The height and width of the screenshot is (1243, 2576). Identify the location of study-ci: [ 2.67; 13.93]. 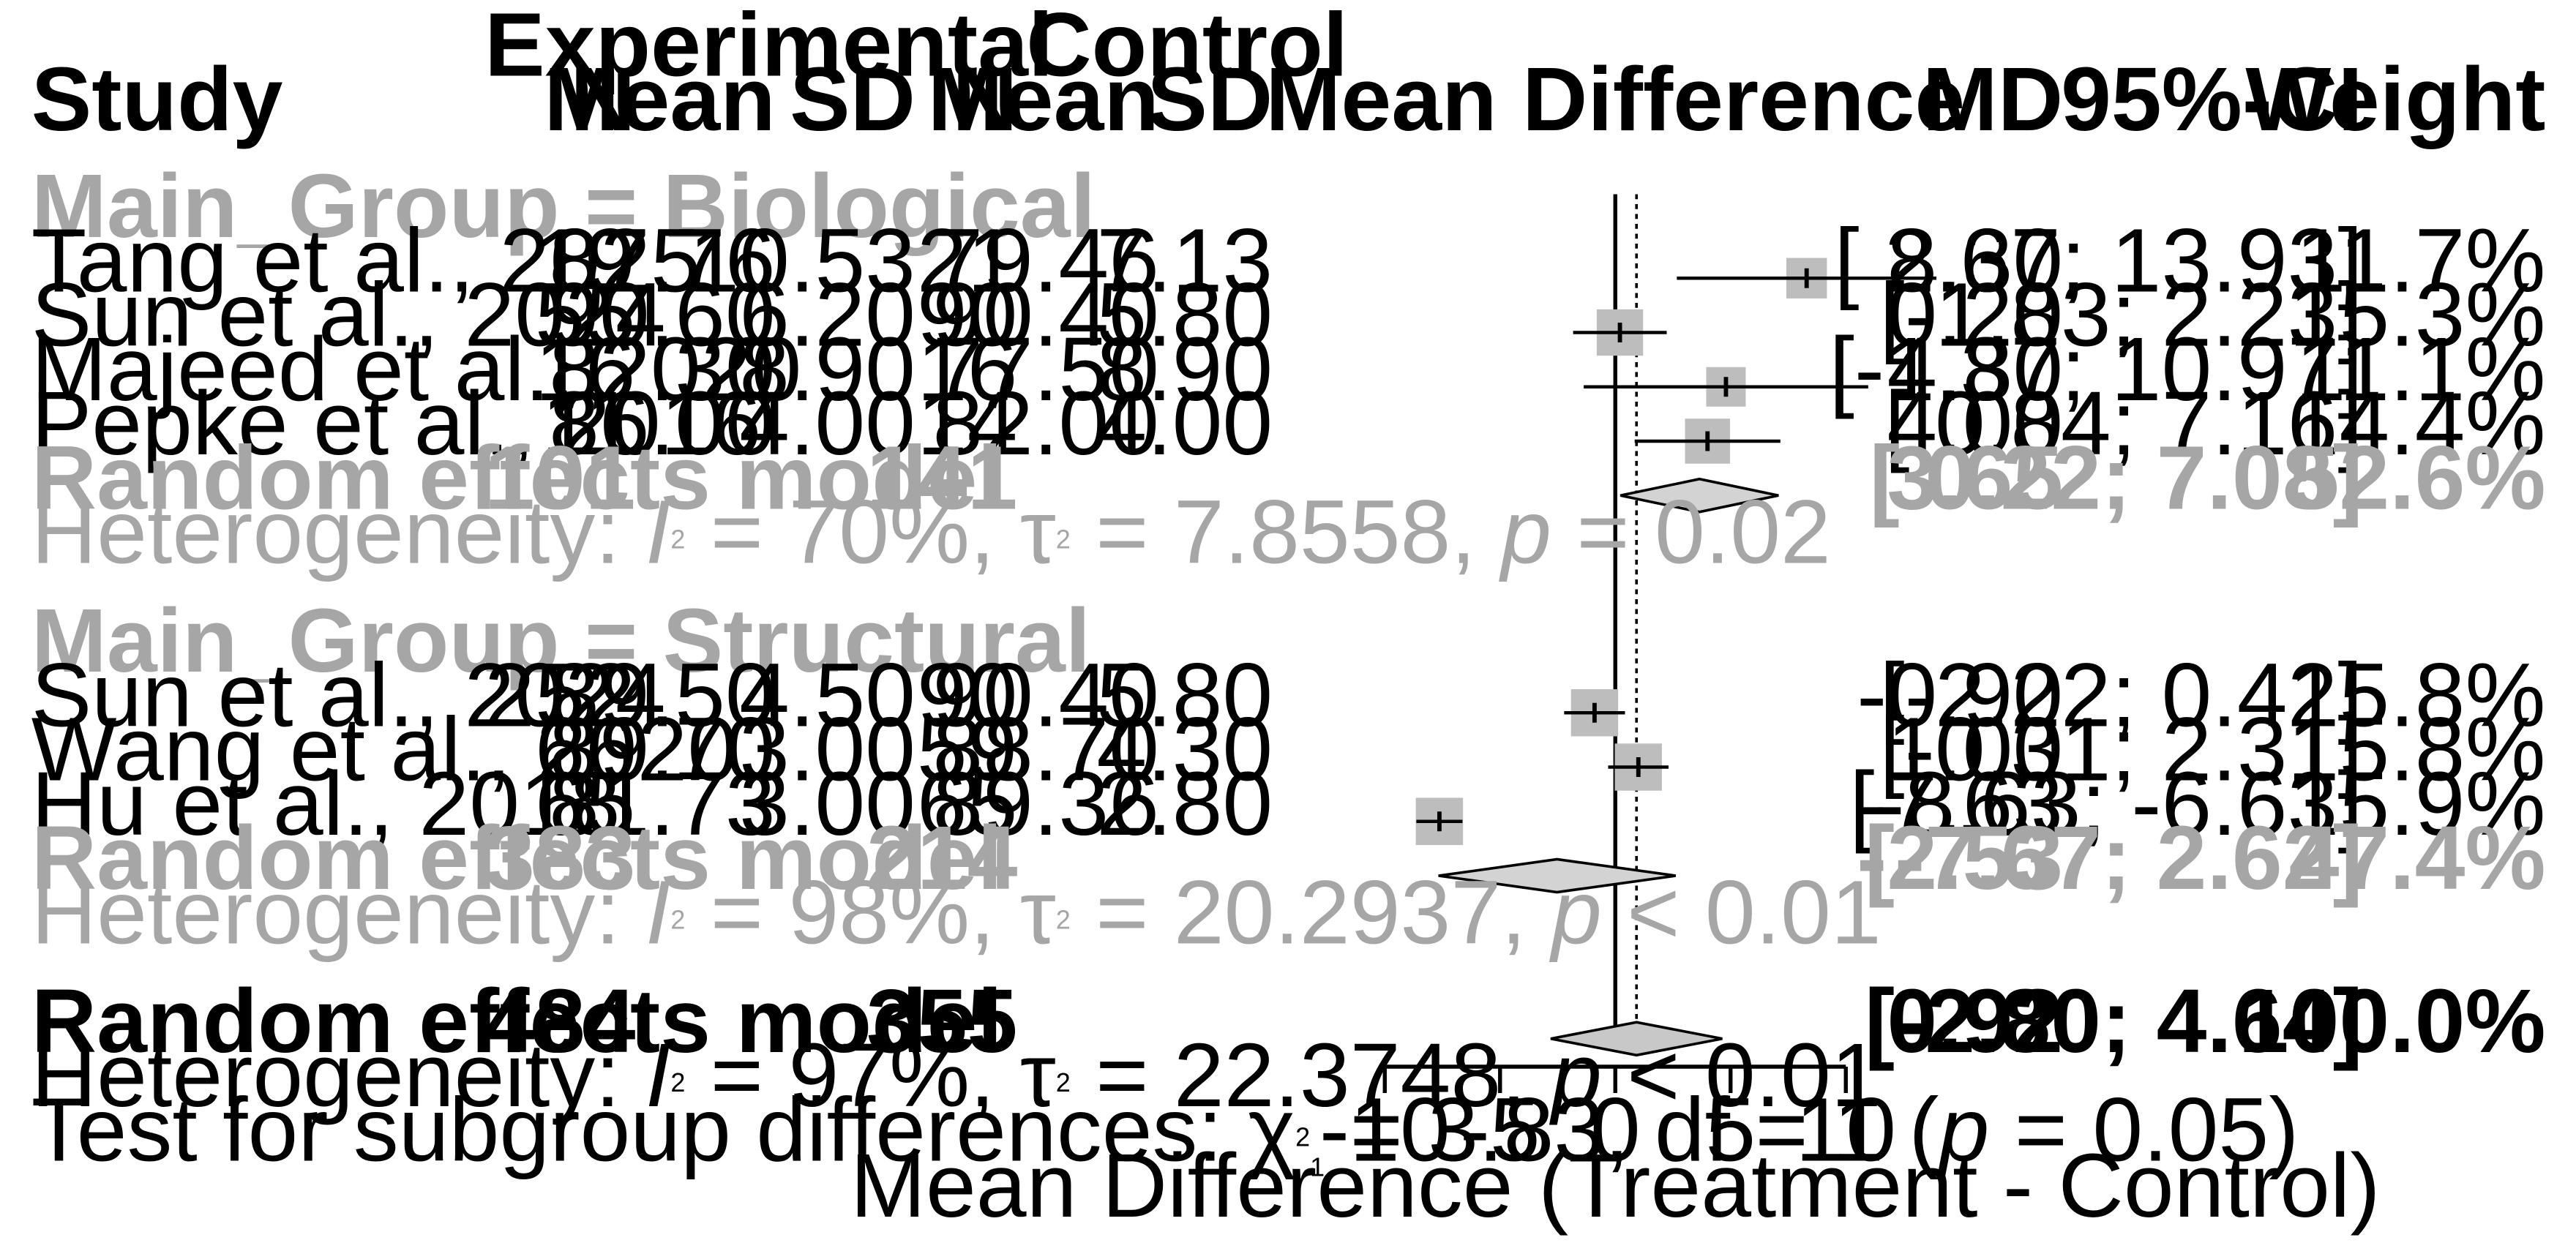
(2098, 260).